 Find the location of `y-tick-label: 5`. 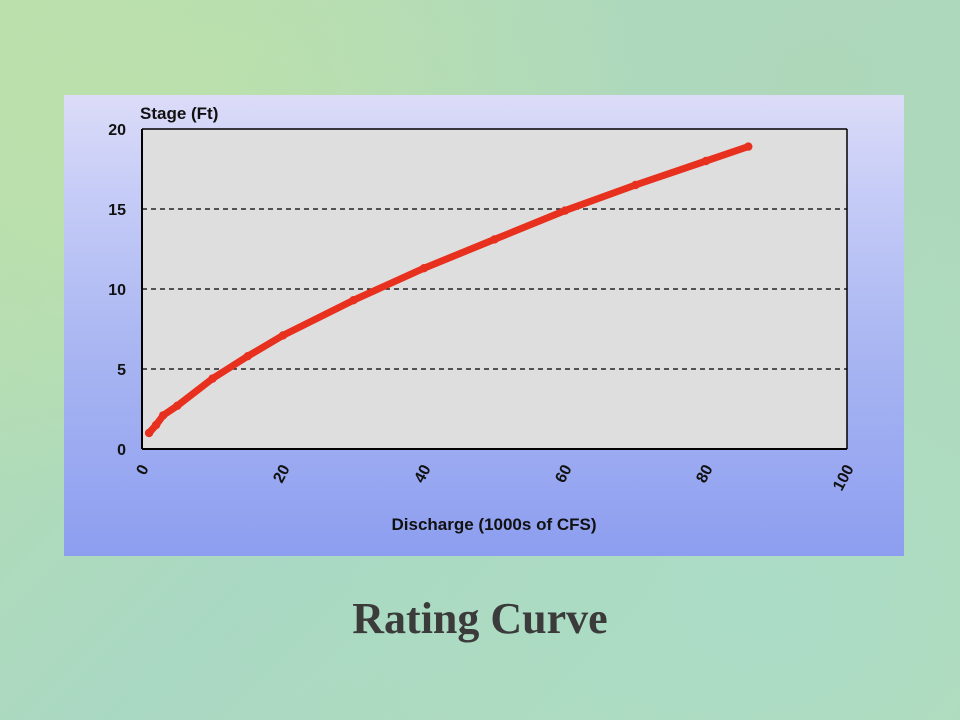

y-tick-label: 5 is located at coordinates (121, 370).